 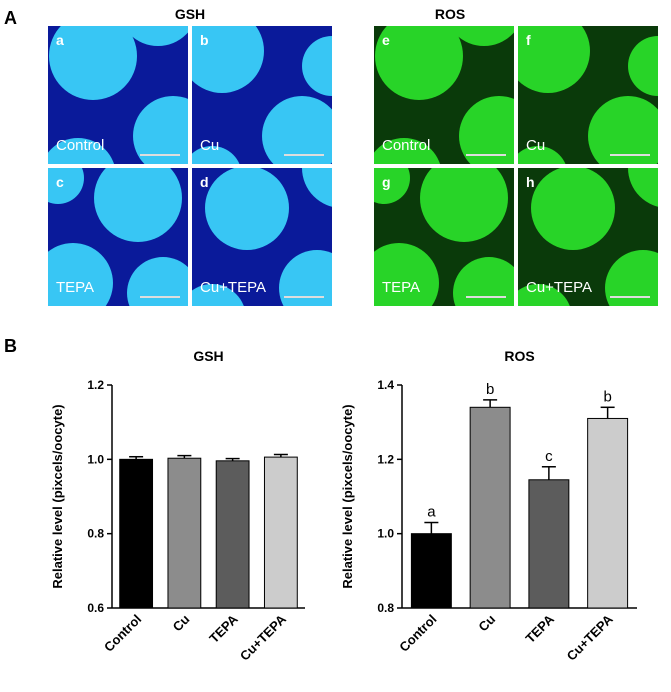 What do you see at coordinates (60, 182) in the screenshot?
I see `tile-letter: c` at bounding box center [60, 182].